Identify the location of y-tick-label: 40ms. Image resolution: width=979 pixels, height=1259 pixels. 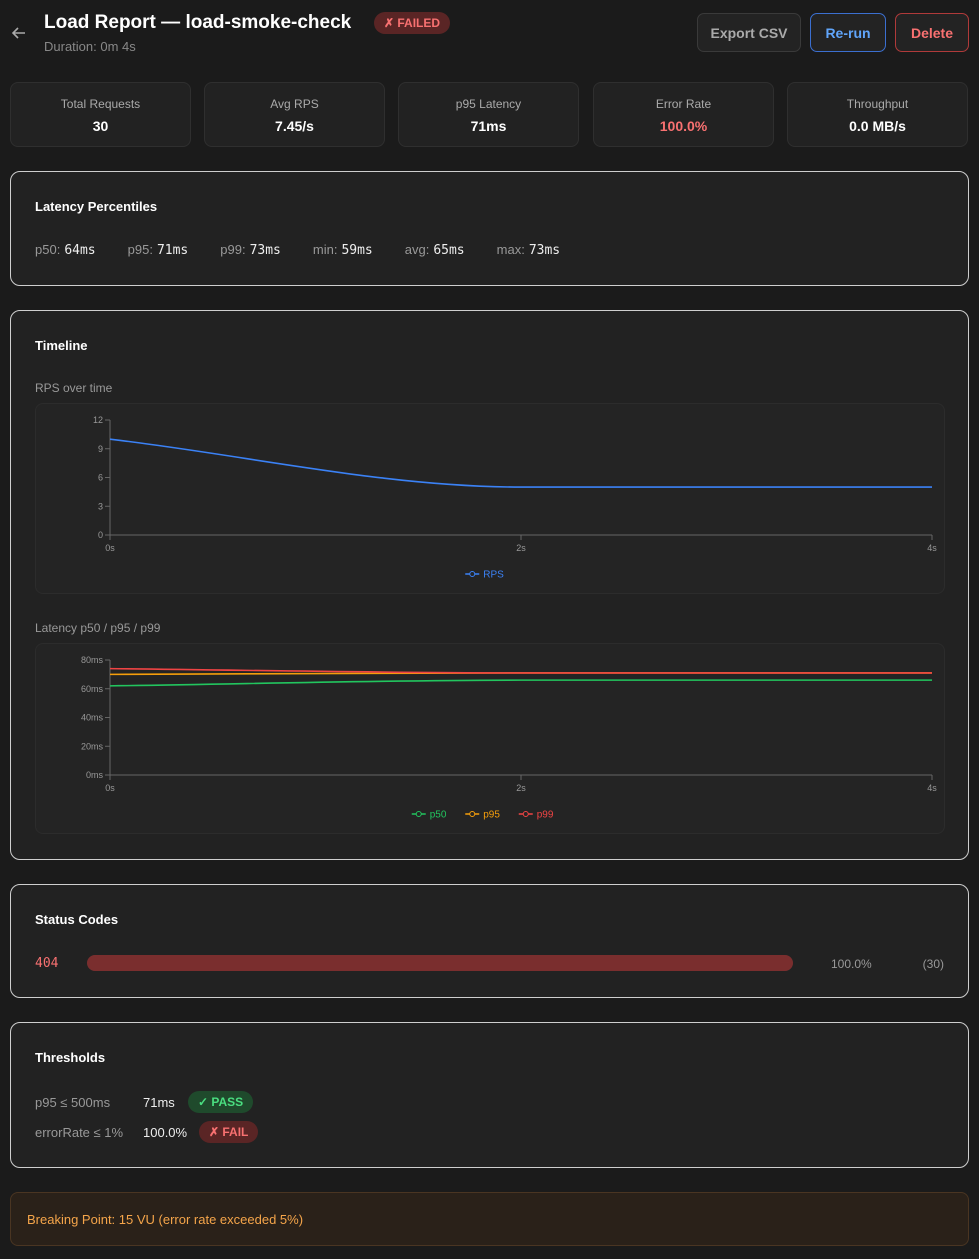
(92, 718).